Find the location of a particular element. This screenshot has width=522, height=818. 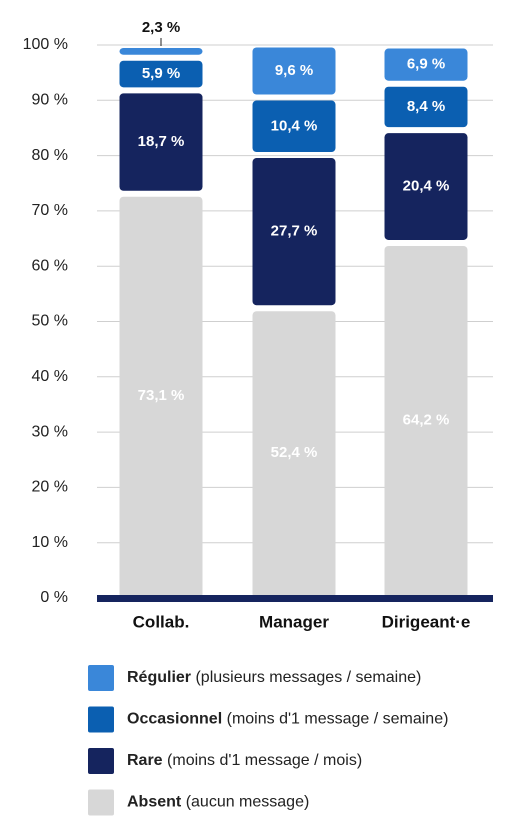

y-tick-label: 100 % is located at coordinates (45, 44).